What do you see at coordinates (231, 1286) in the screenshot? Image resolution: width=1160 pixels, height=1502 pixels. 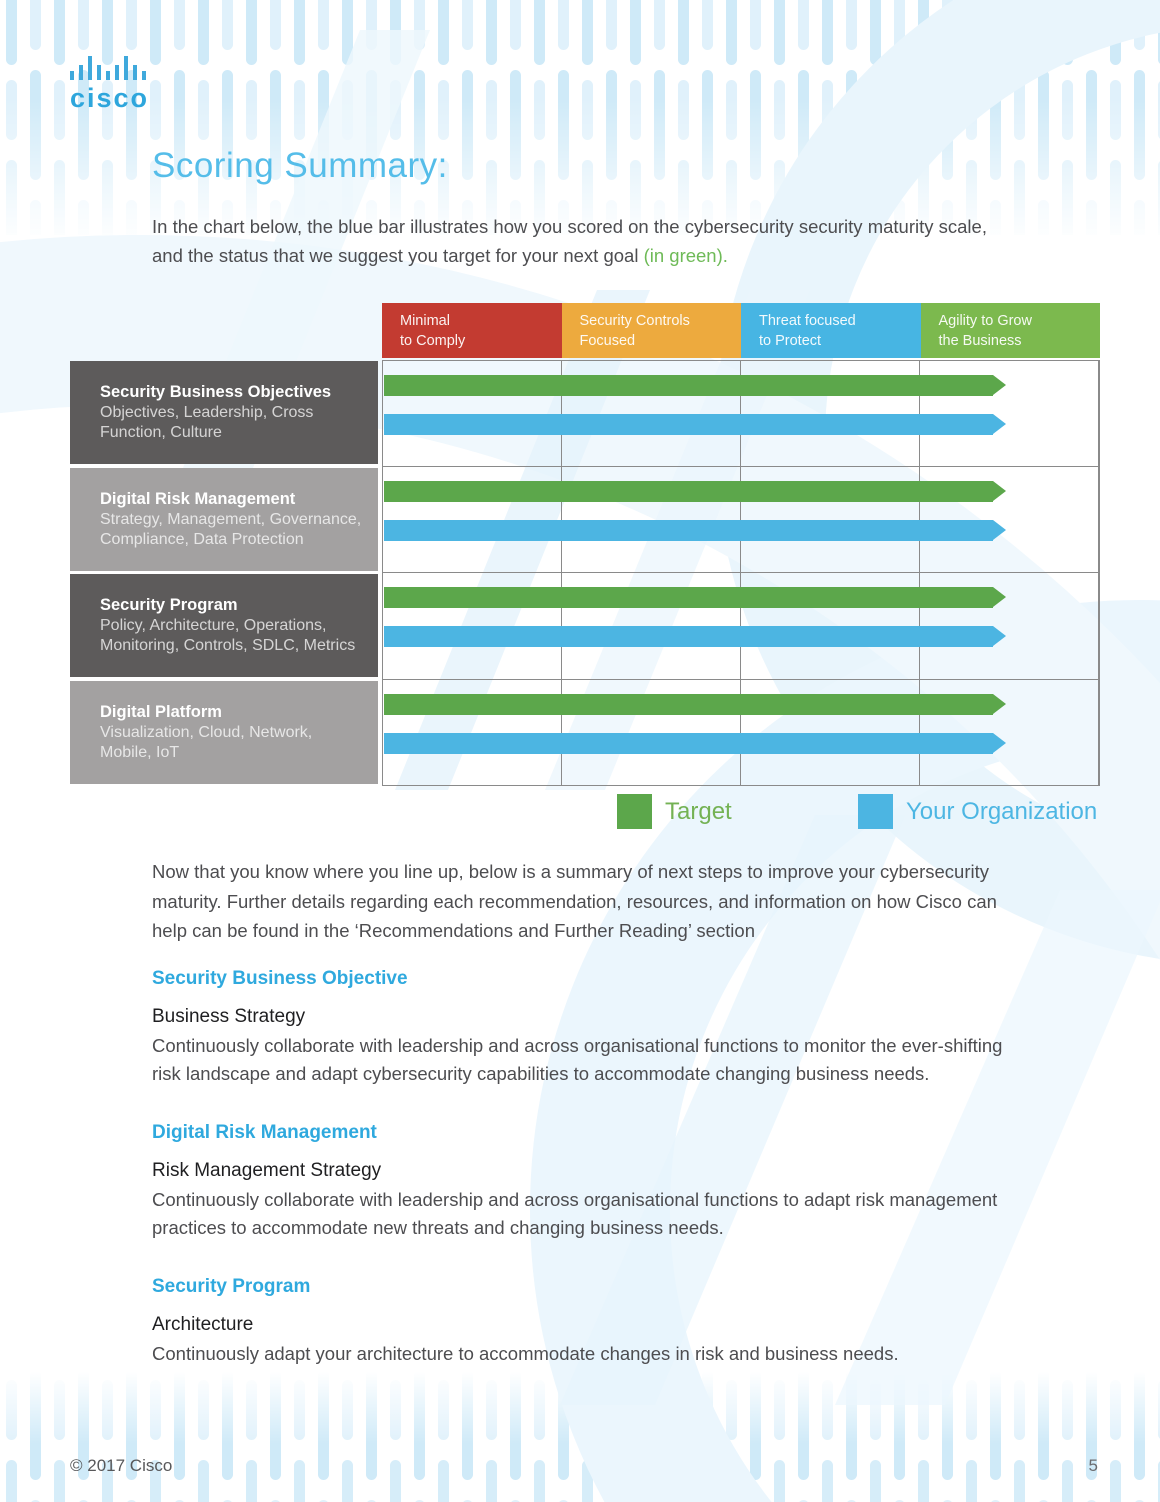 I see `section-heading: Security Program` at bounding box center [231, 1286].